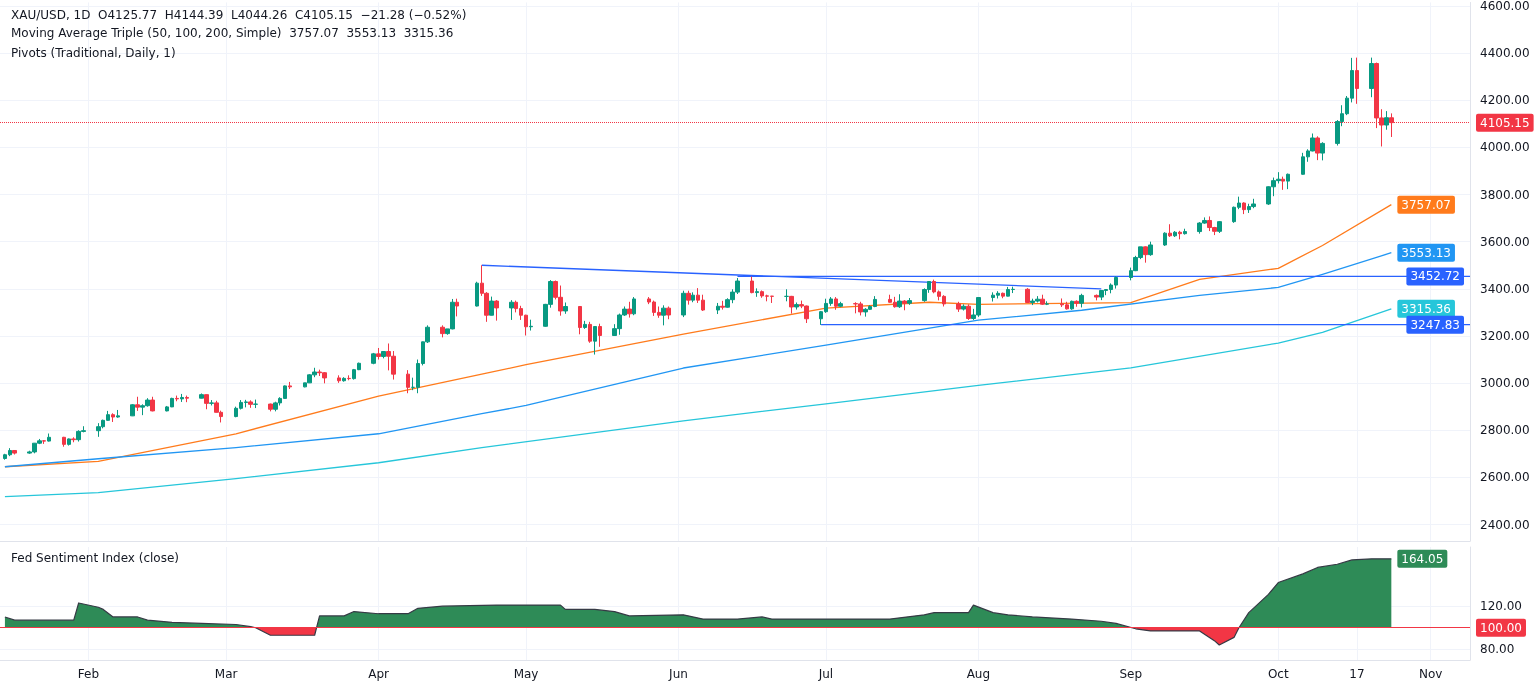 This screenshot has width=1536, height=682. What do you see at coordinates (1505, 335) in the screenshot?
I see `y-tick-label: 3200.00` at bounding box center [1505, 335].